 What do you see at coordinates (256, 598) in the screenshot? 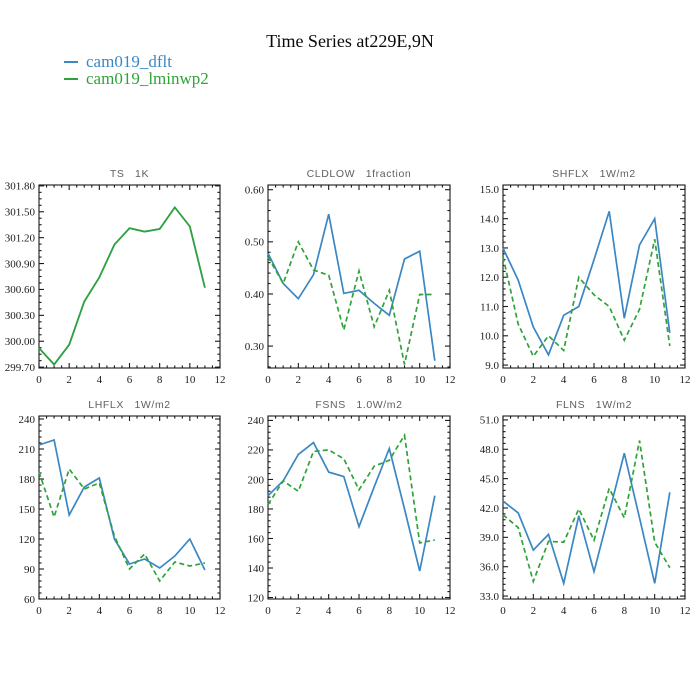
I see `y-tick-label: 120` at bounding box center [256, 598].